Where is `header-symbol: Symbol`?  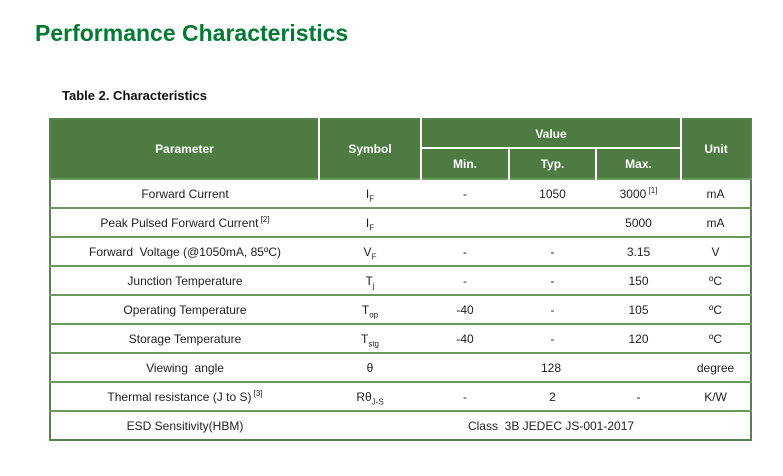 header-symbol: Symbol is located at coordinates (370, 149).